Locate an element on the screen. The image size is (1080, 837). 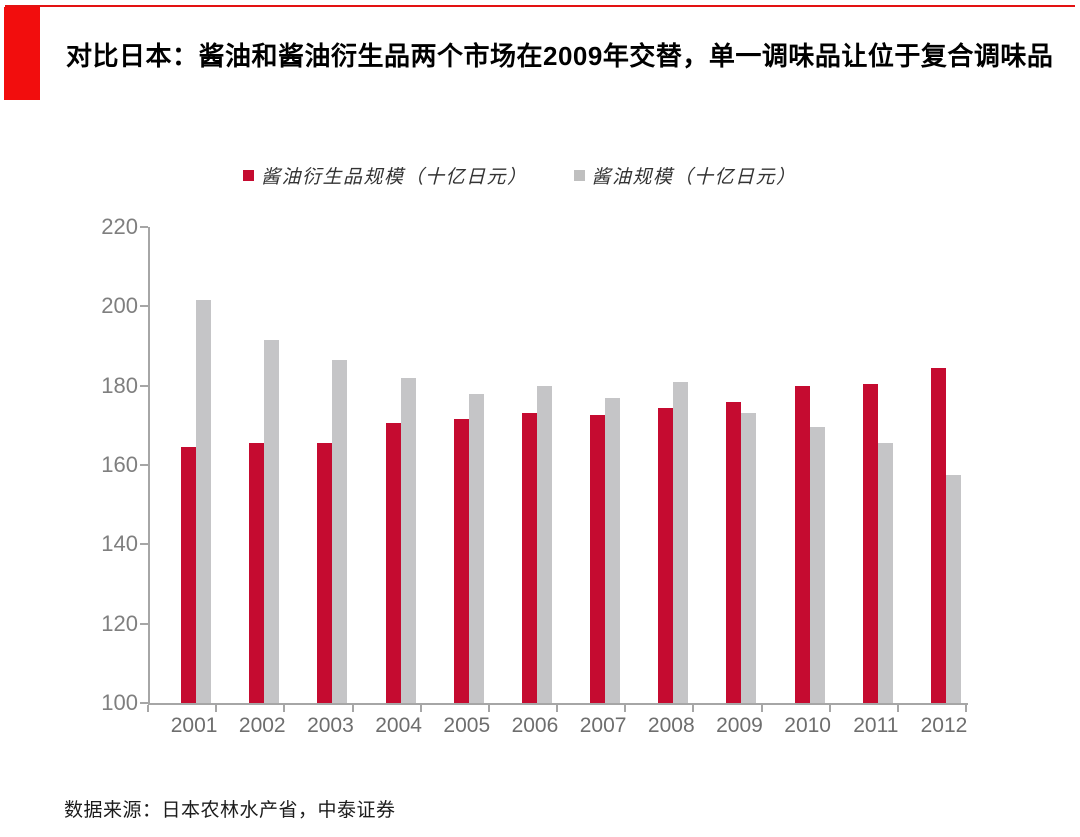
chart-legend: 酱油衍生品规模（十亿日元） 酱油规模（十亿日元） is located at coordinates (520, 175).